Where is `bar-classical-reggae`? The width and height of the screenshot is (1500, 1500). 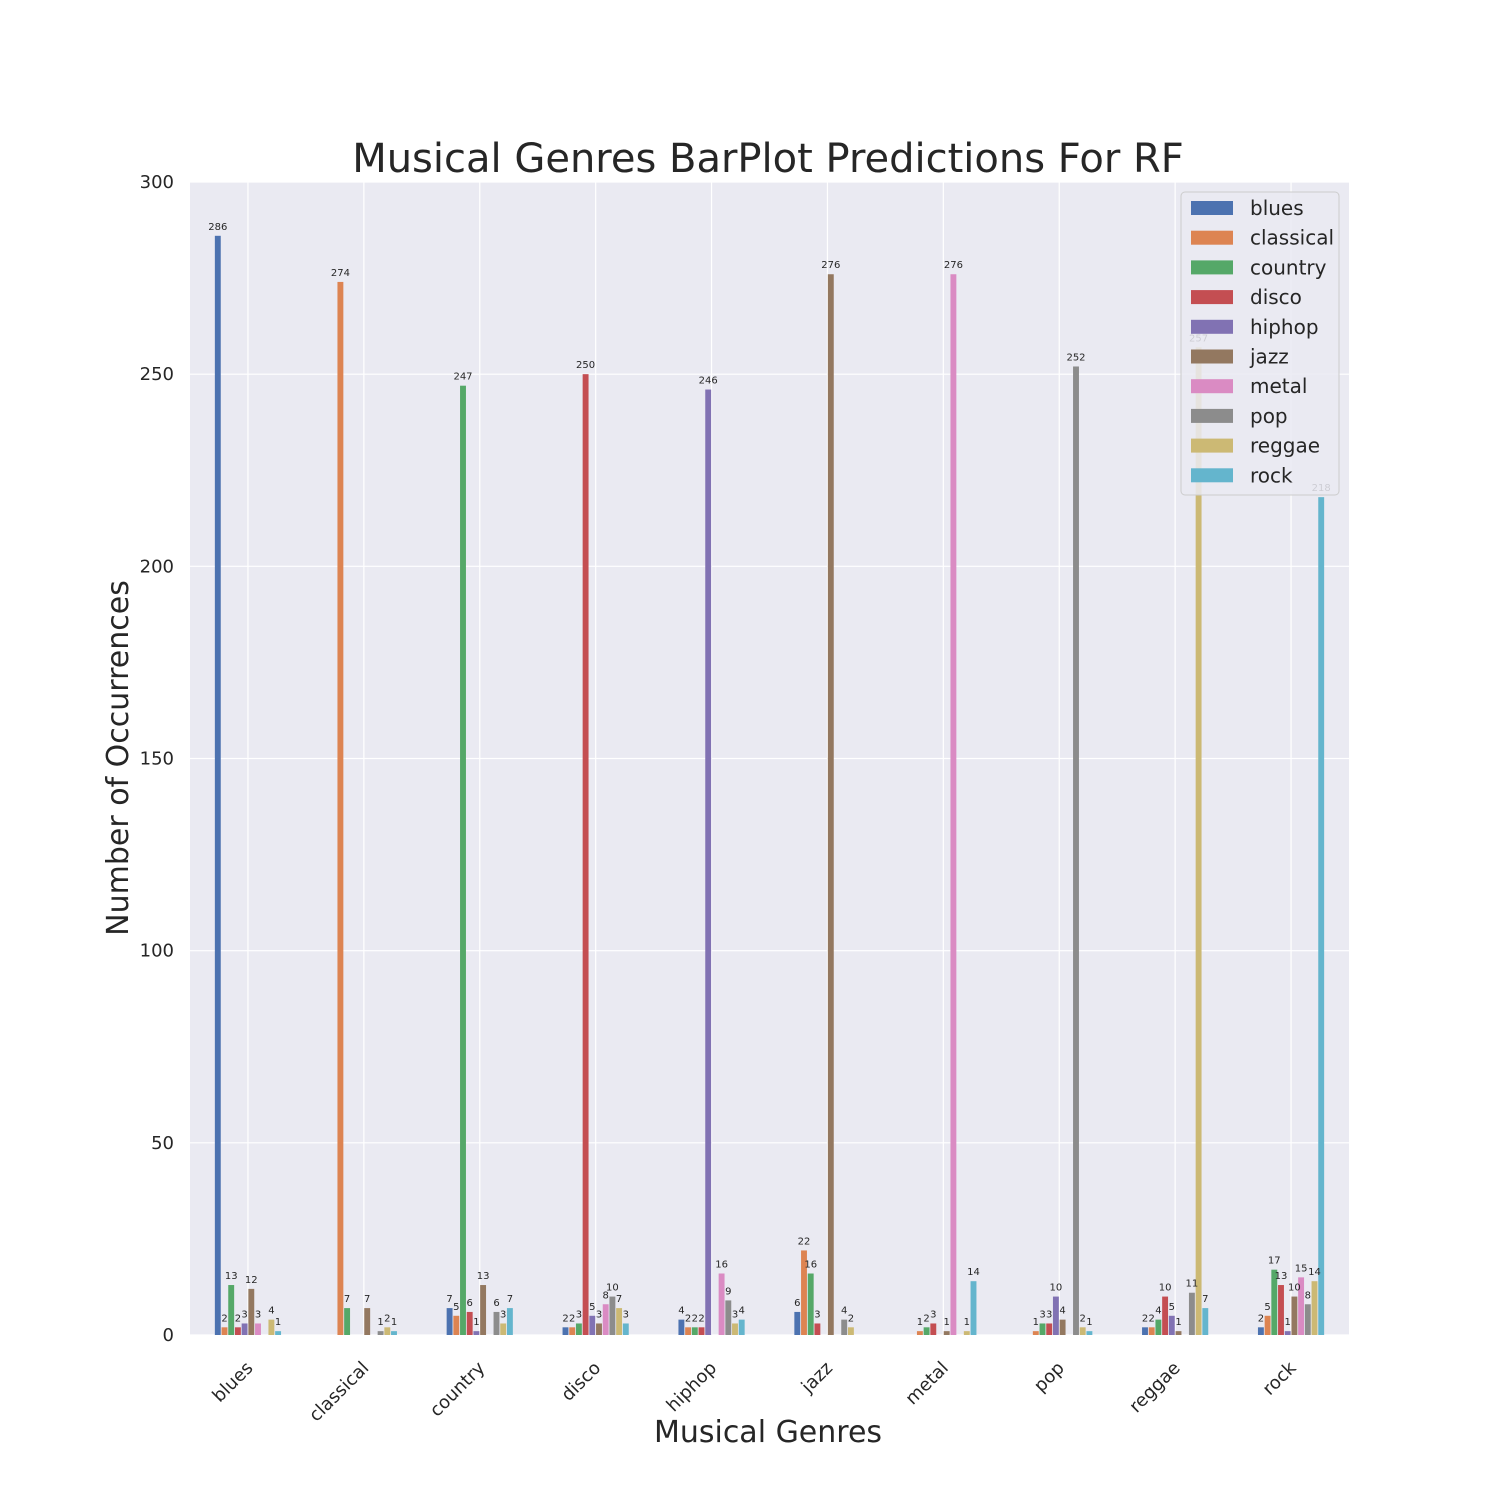
bar-classical-reggae is located at coordinates (1151, 1331).